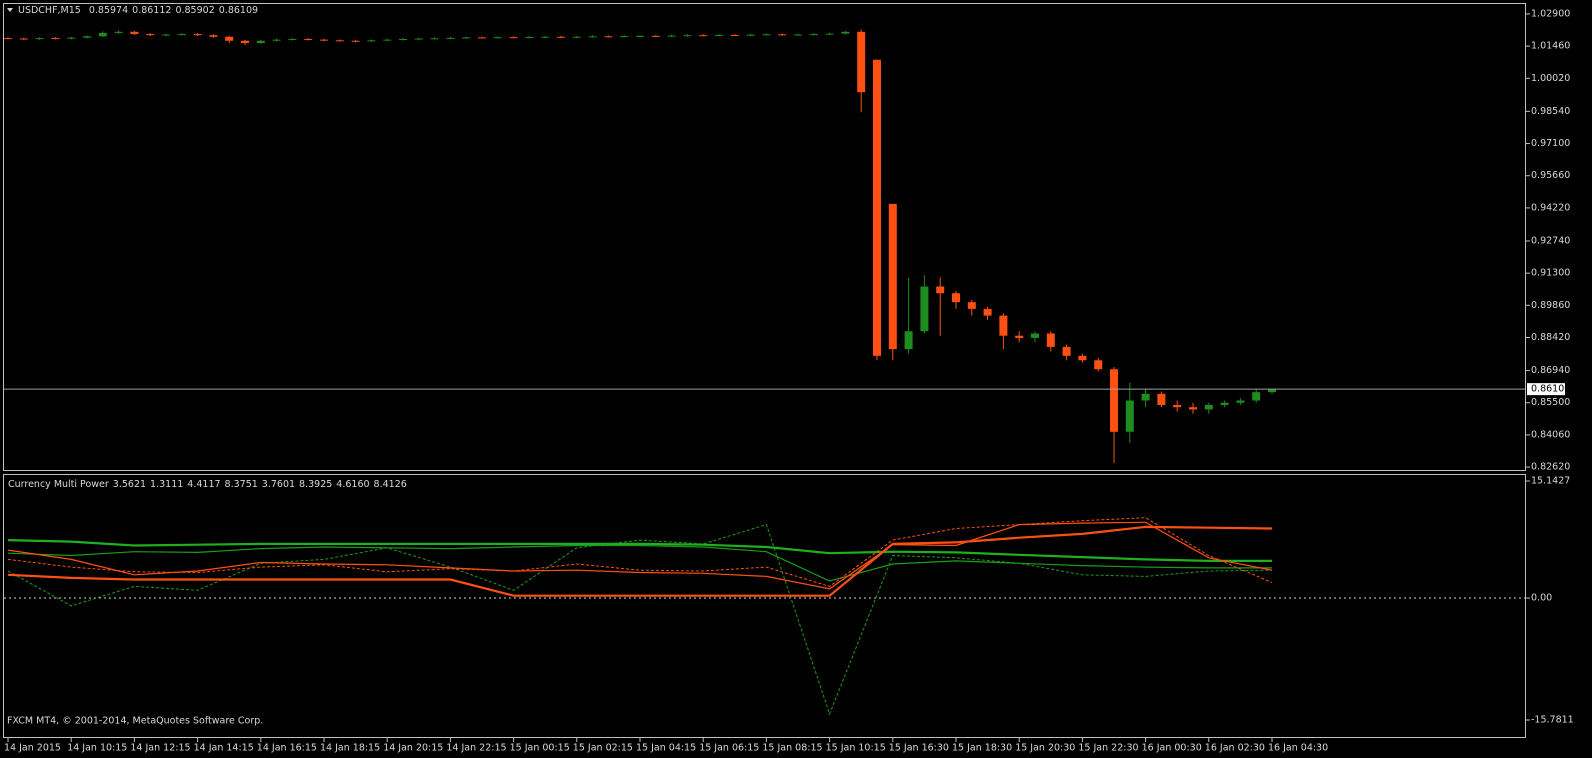  Describe the element at coordinates (856, 748) in the screenshot. I see `x-tick-label: 15 Jan 10:15` at that location.